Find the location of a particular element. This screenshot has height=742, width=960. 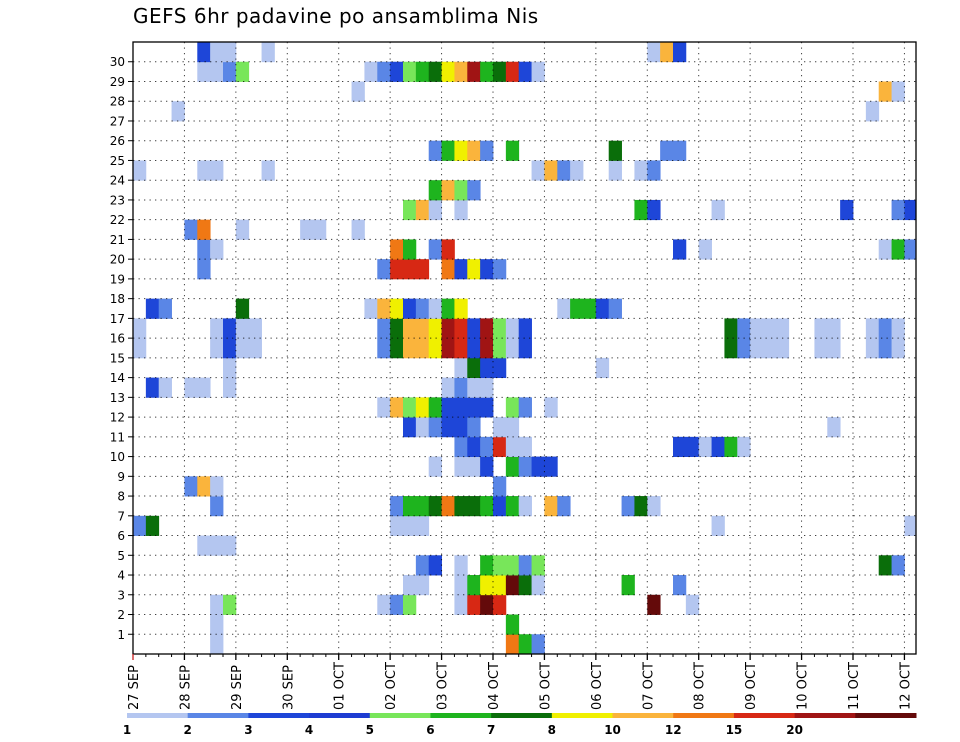

legend-label: 6 is located at coordinates (430, 730).